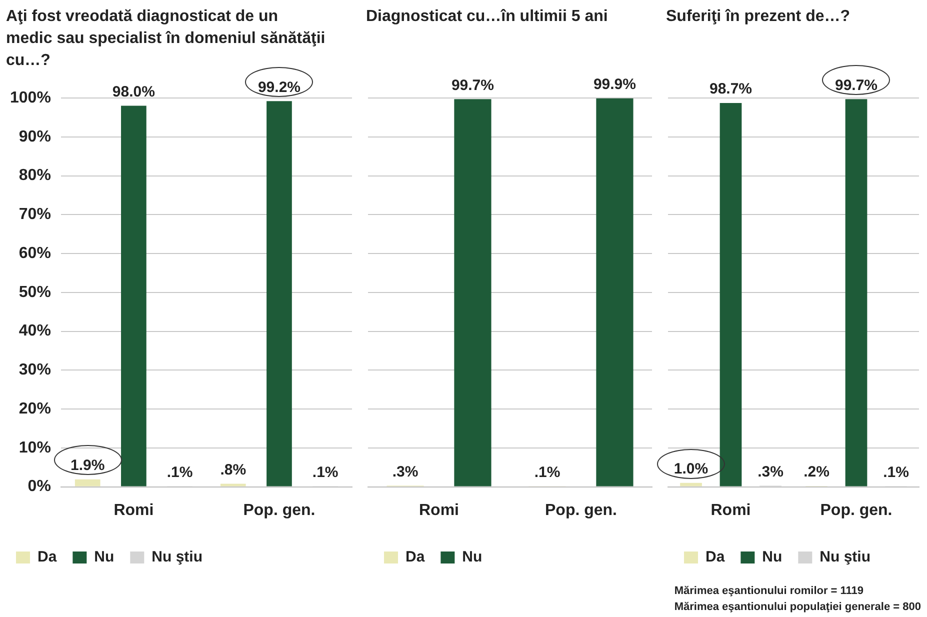 The height and width of the screenshot is (617, 927). Describe the element at coordinates (487, 17) in the screenshot. I see `chart-title: Diagnosticat cu…în ultimii 5 ani` at that location.